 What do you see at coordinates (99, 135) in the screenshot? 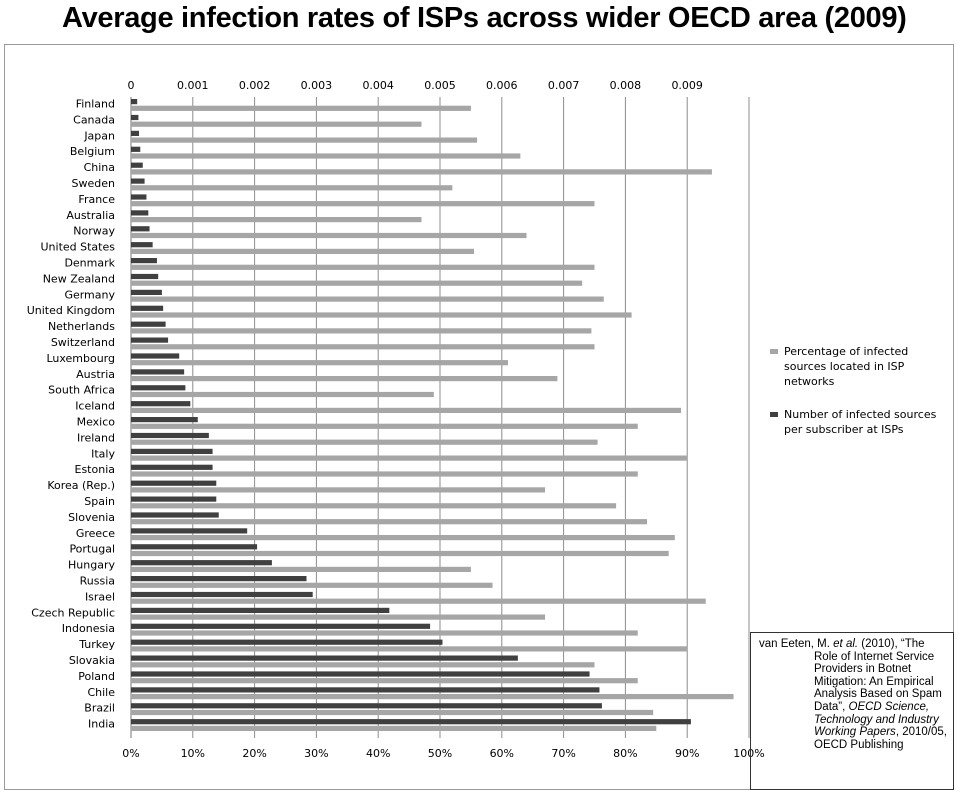
I see `category-label: Japan` at bounding box center [99, 135].